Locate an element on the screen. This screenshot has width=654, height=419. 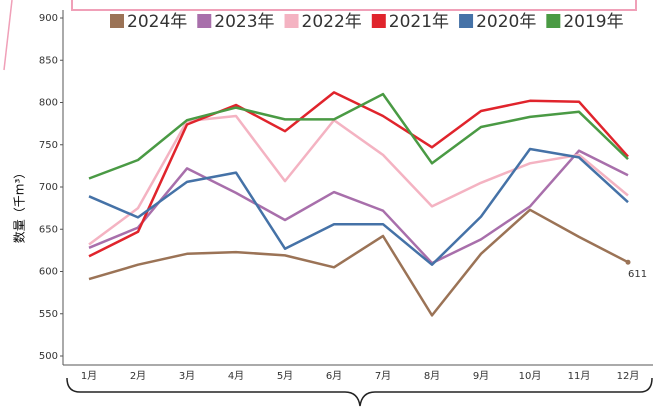
legend-label: 2020年 is located at coordinates (506, 22).